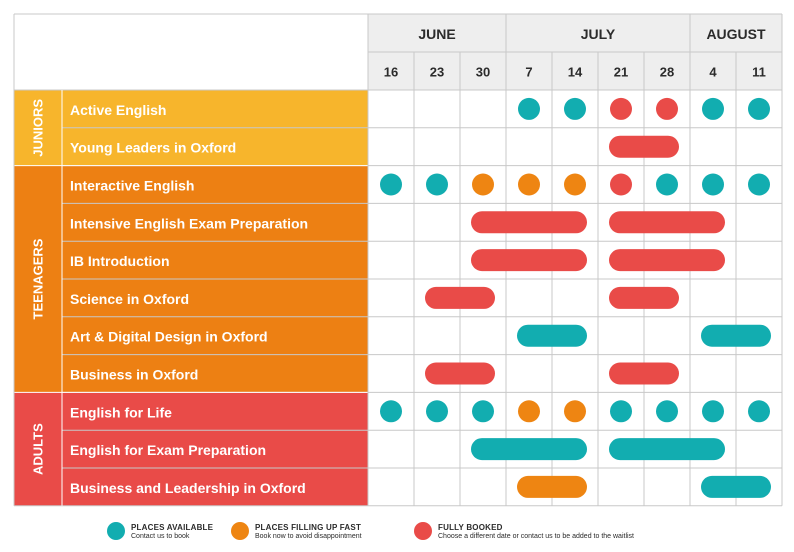  What do you see at coordinates (575, 72) in the screenshot?
I see `week-label: 14` at bounding box center [575, 72].